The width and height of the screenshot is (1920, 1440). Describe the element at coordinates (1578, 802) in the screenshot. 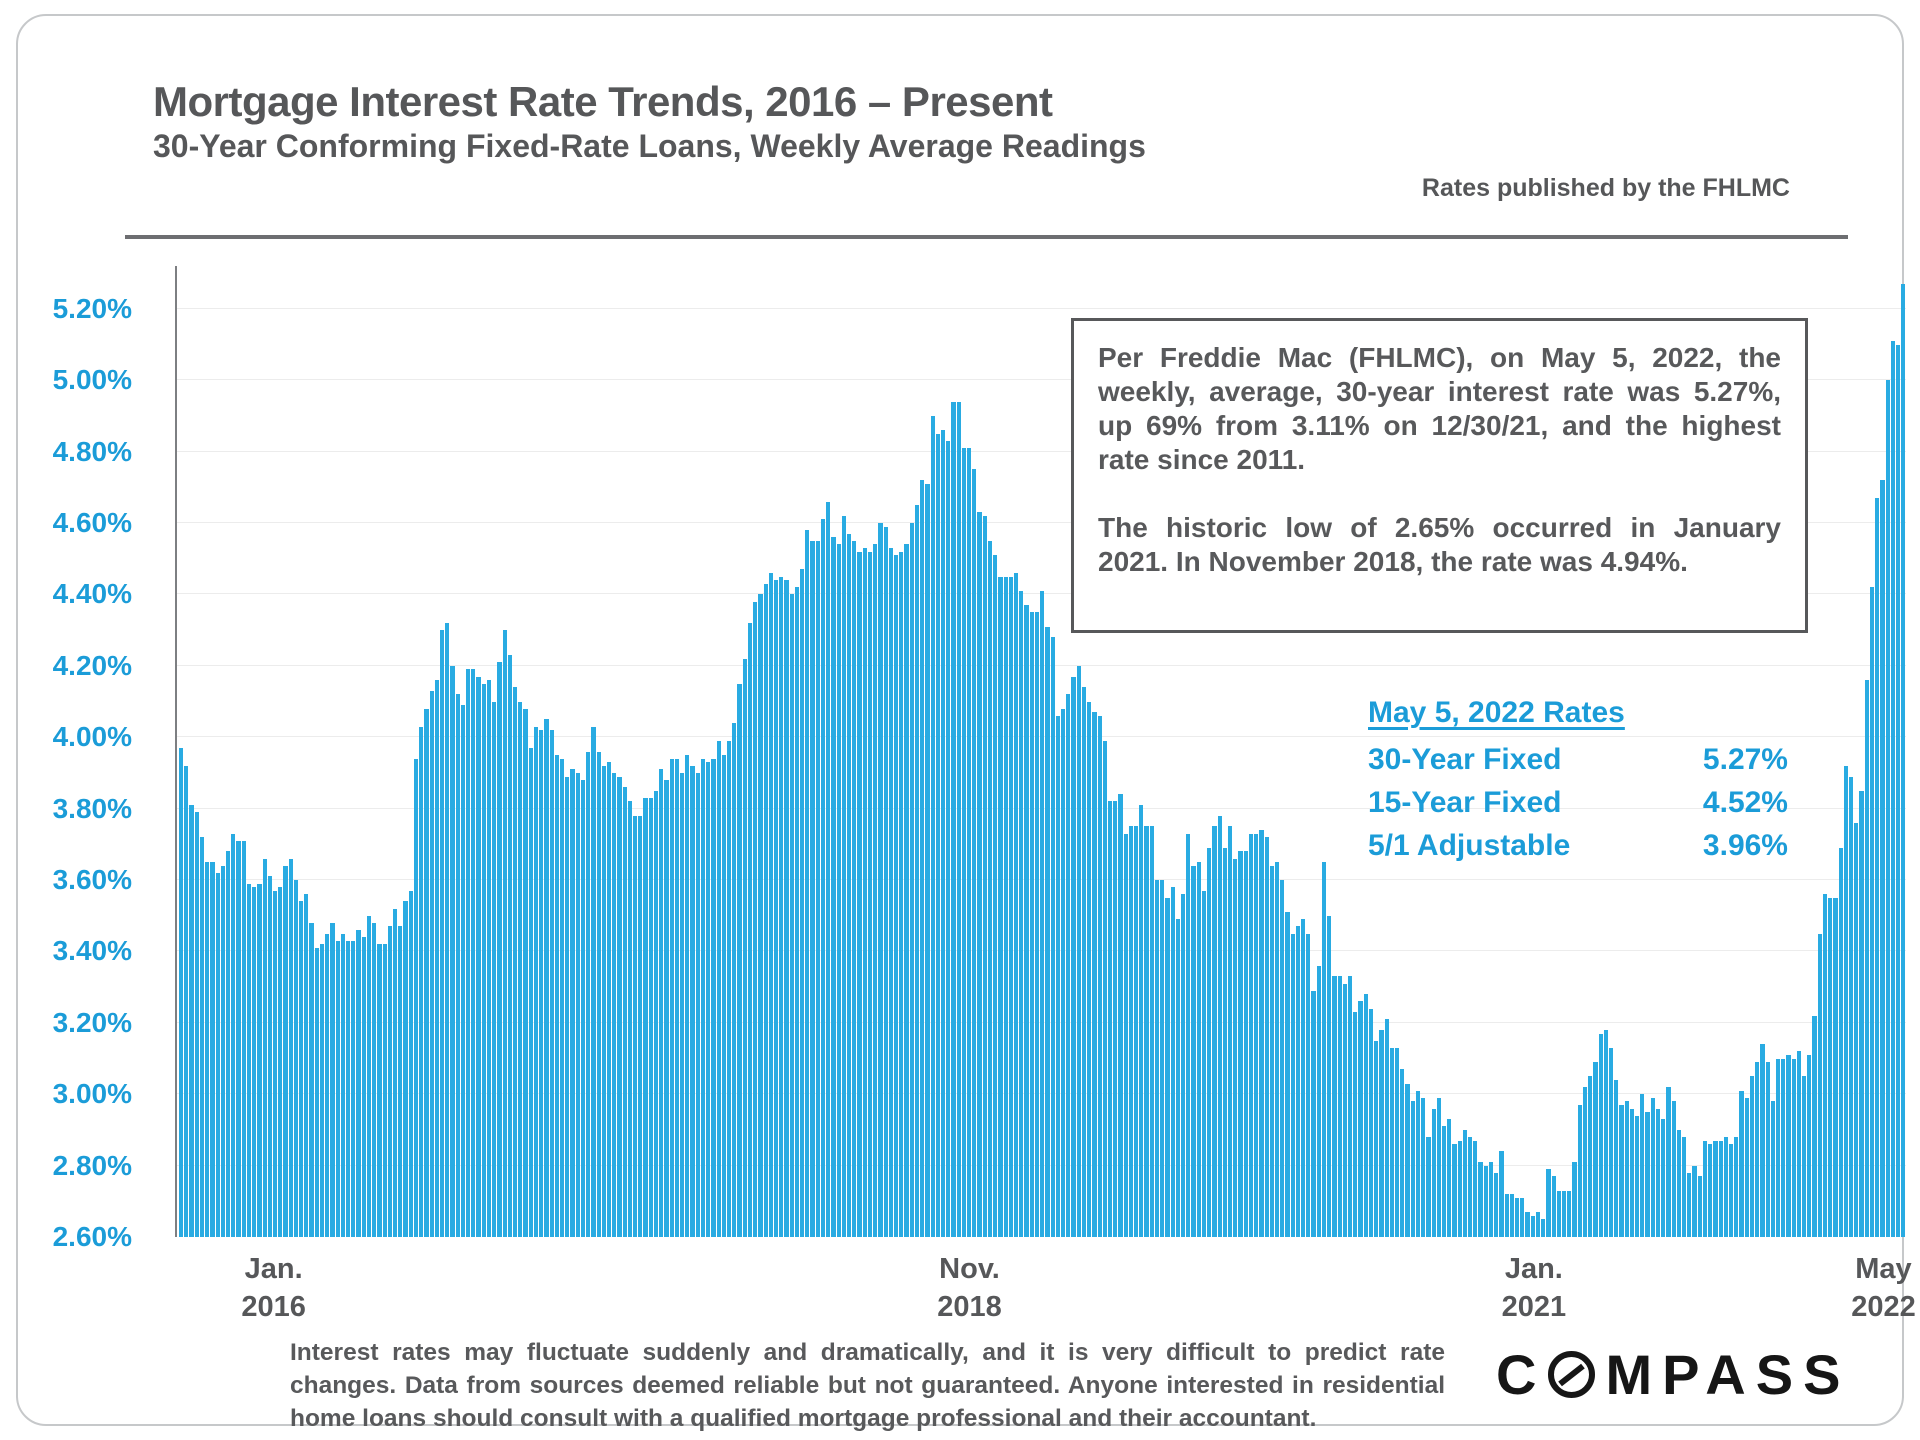

I see `rate-row: 15-Year Fixed 4.52%` at that location.